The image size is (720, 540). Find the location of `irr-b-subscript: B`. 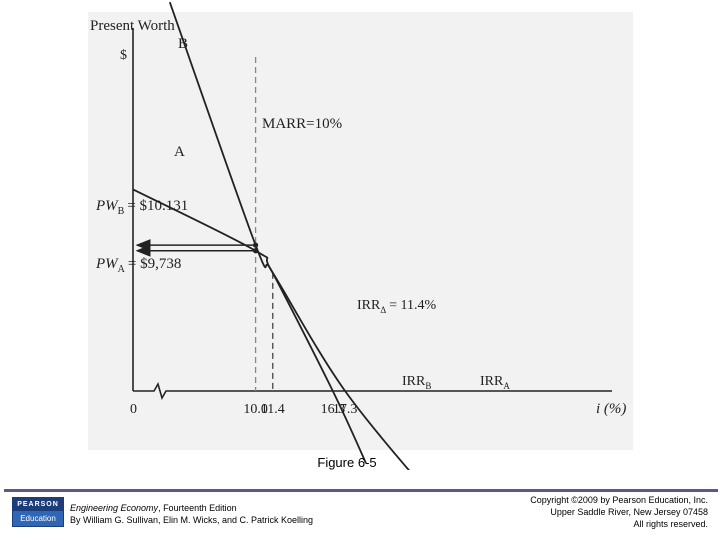

irr-b-subscript: B is located at coordinates (428, 386).